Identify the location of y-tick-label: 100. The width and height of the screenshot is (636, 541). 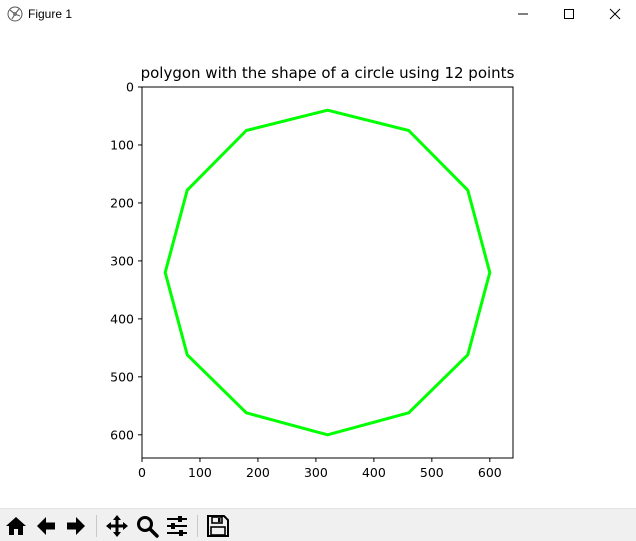
(122, 144).